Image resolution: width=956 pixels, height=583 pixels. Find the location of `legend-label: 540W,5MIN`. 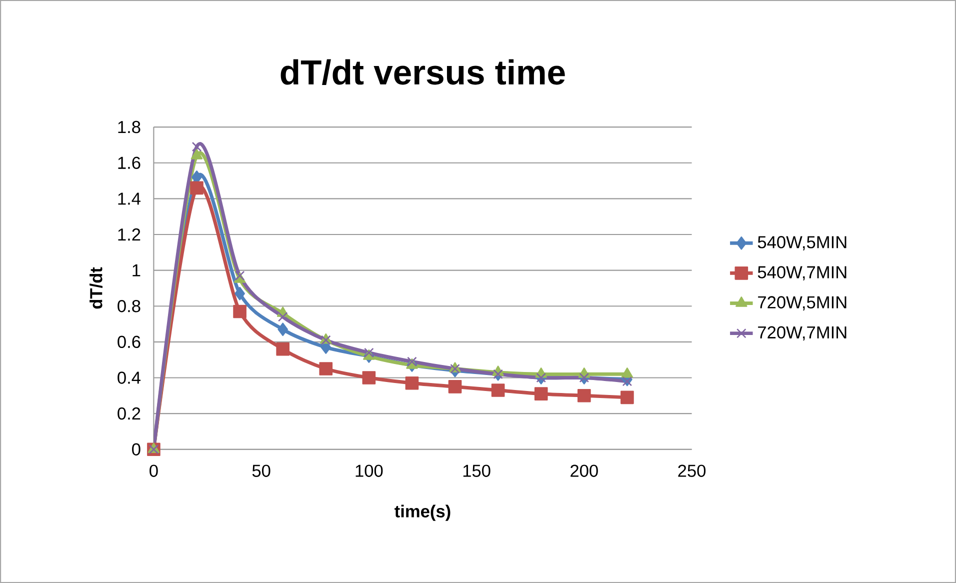

legend-label: 540W,5MIN is located at coordinates (802, 243).